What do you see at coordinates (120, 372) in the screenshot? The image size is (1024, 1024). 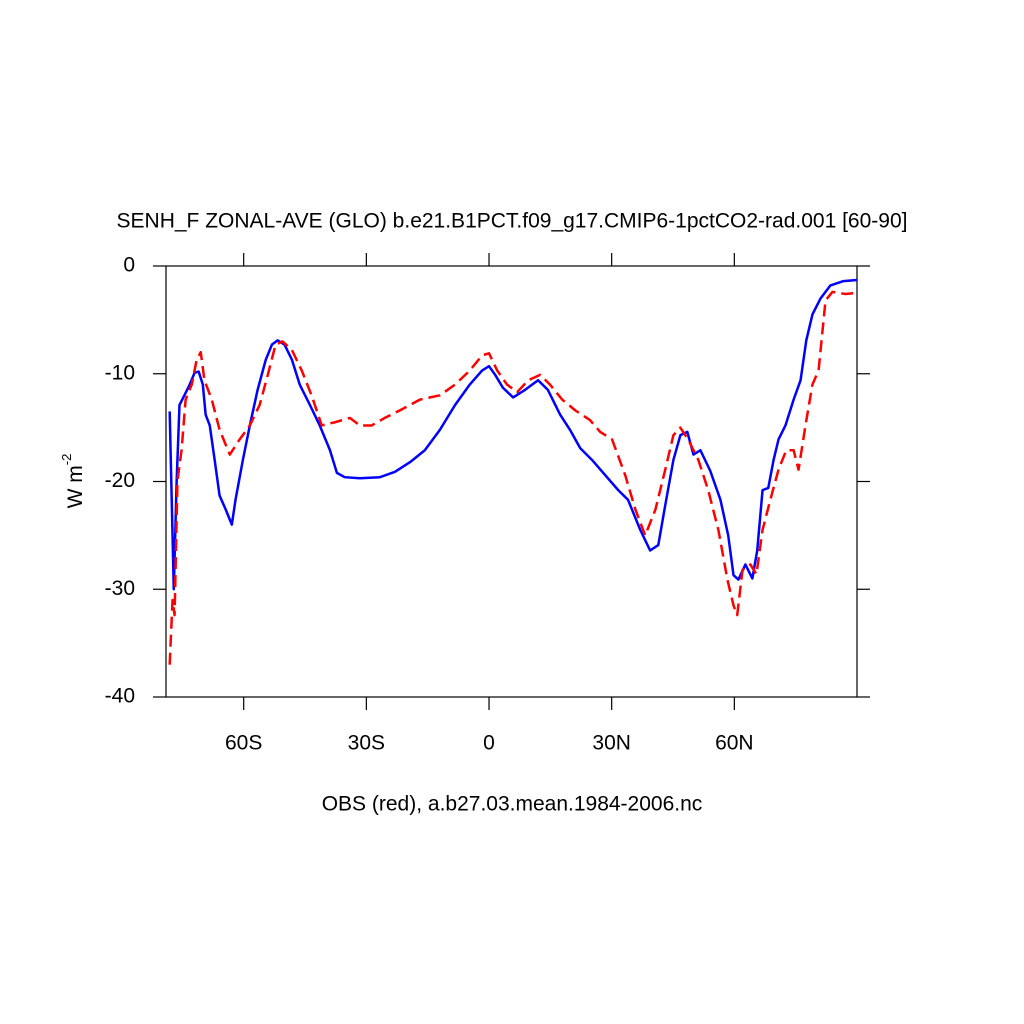 I see `y-tick-label: -10` at bounding box center [120, 372].